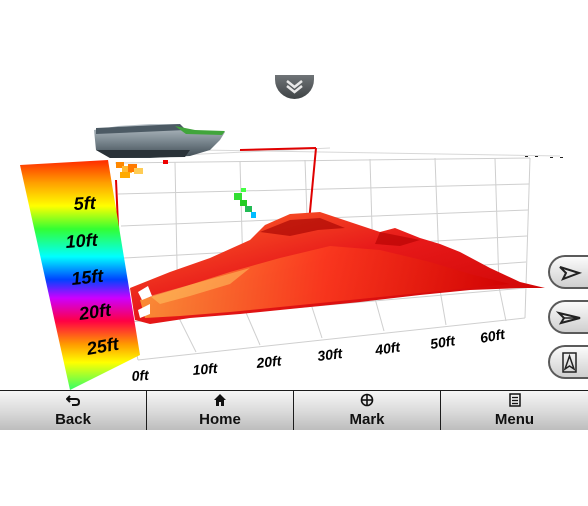  What do you see at coordinates (220, 419) in the screenshot?
I see `home-label: Home` at bounding box center [220, 419].